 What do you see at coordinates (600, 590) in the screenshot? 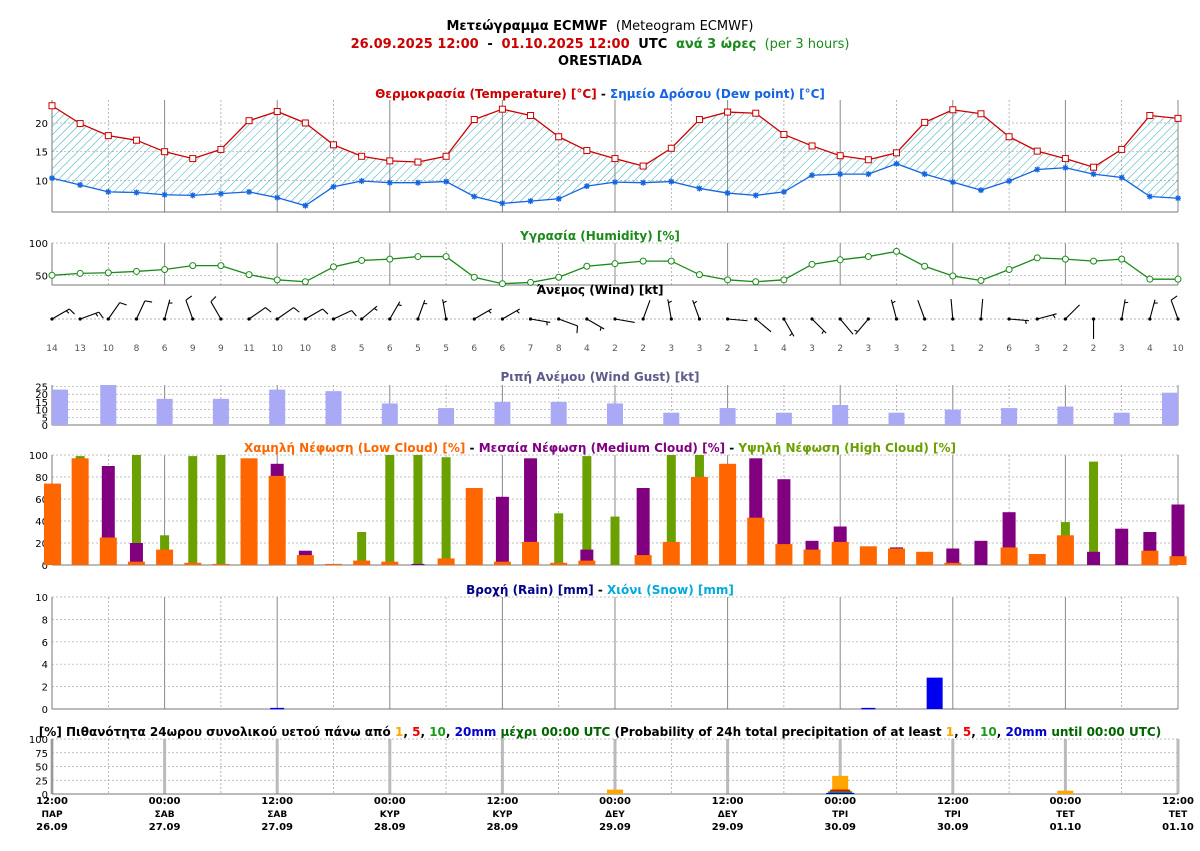
I see `rain-panel-title: Βροχή (Rain) [mm] - Χιόνι (Snow) [mm]` at bounding box center [600, 590].